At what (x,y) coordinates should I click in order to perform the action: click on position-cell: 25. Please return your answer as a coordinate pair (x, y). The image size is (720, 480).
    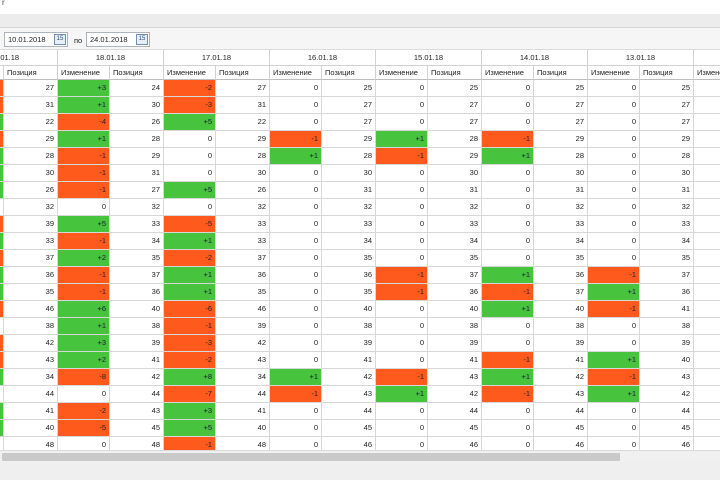
    Looking at the image, I should click on (667, 88).